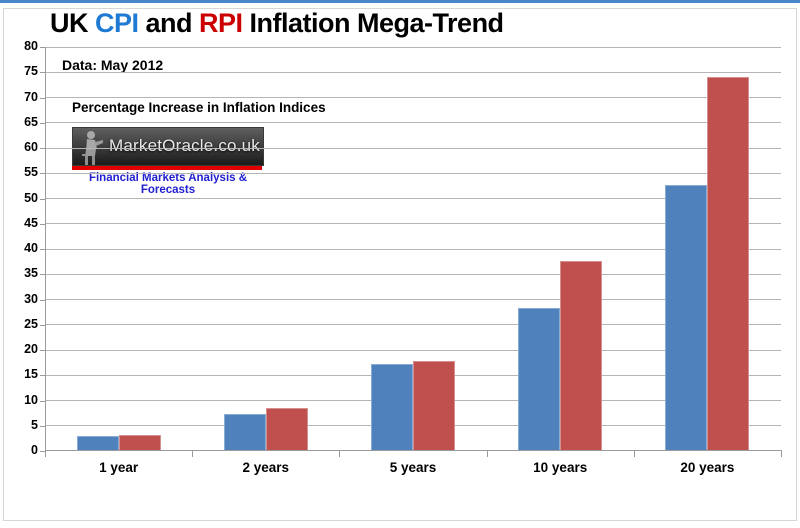 The height and width of the screenshot is (528, 800). Describe the element at coordinates (31, 323) in the screenshot. I see `y-axis-label-25: 25` at that location.